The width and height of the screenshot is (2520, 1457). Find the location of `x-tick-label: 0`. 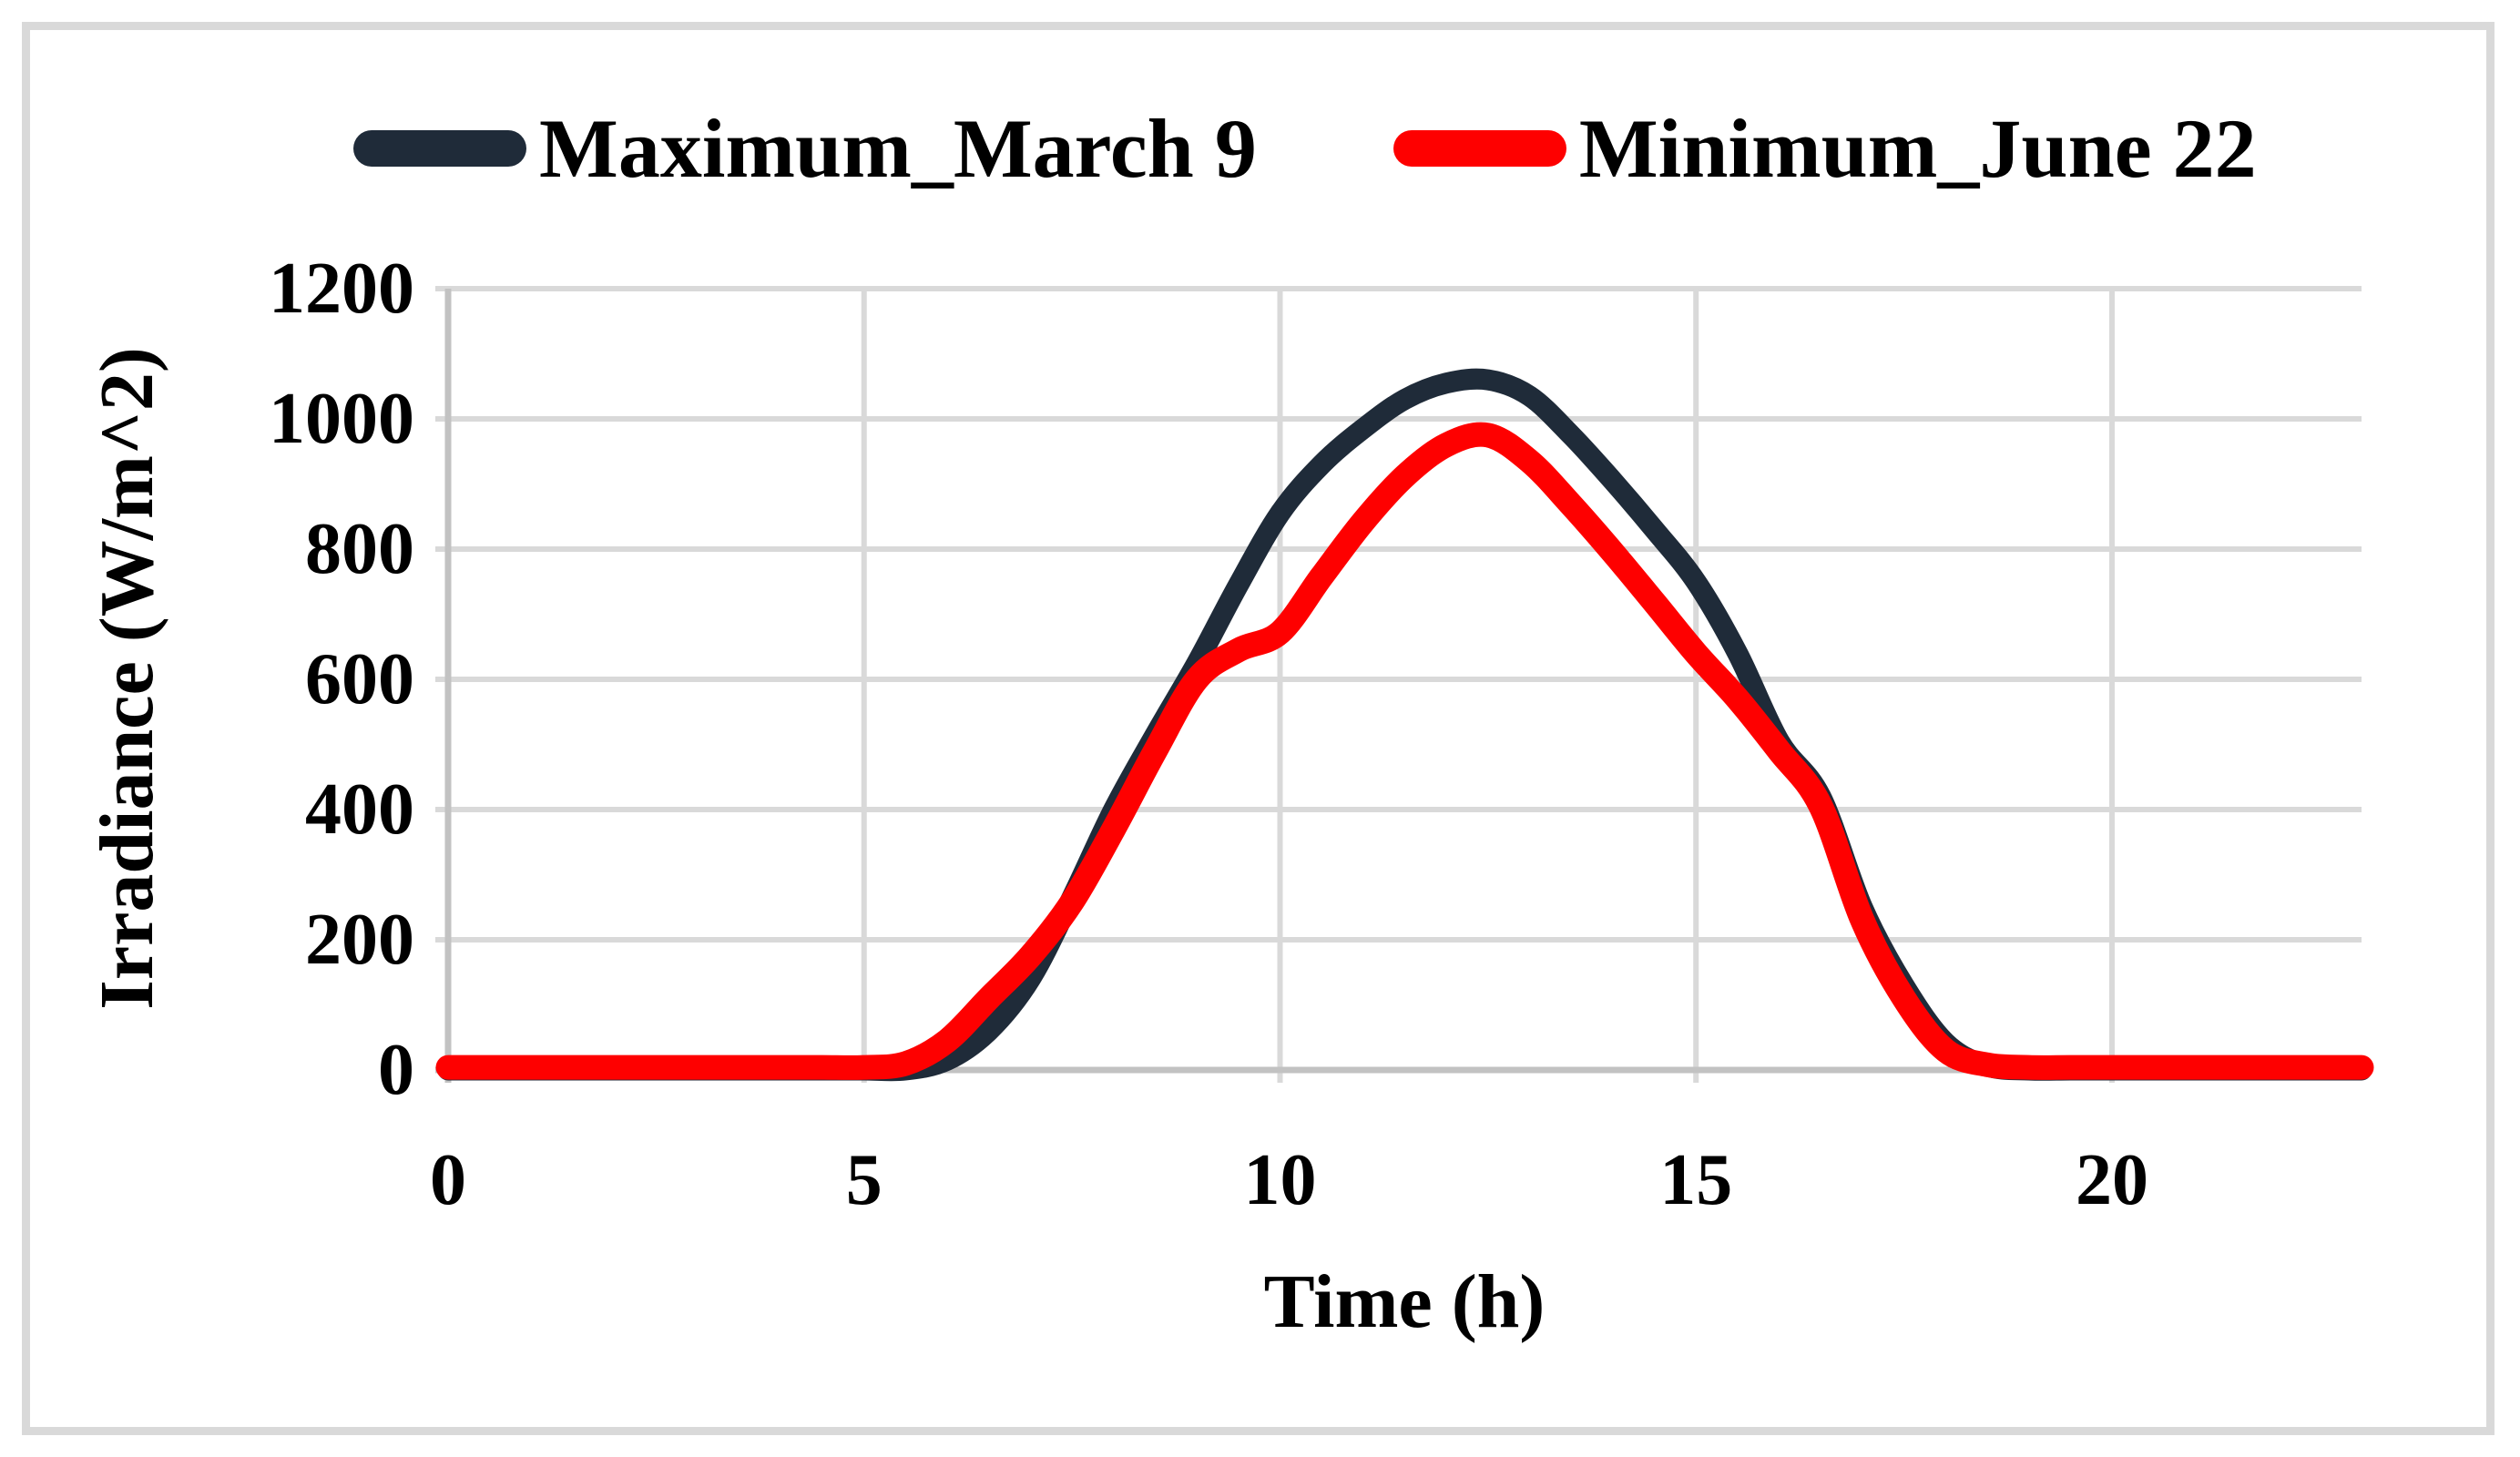

x-tick-label: 0 is located at coordinates (448, 1180).